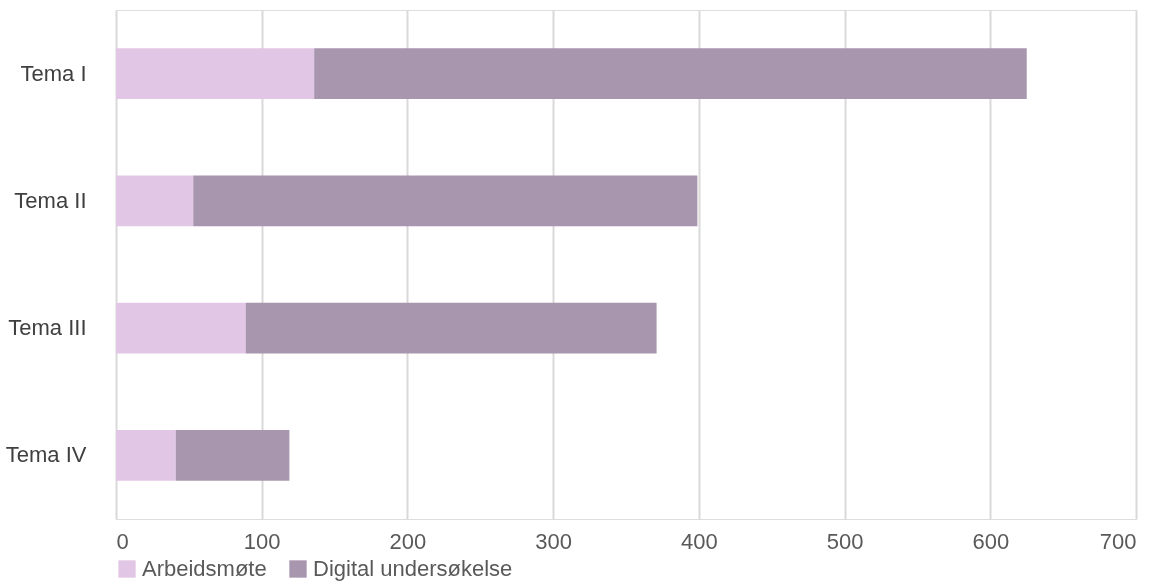 The height and width of the screenshot is (585, 1166). I want to click on x-tick-label: 200, so click(408, 541).